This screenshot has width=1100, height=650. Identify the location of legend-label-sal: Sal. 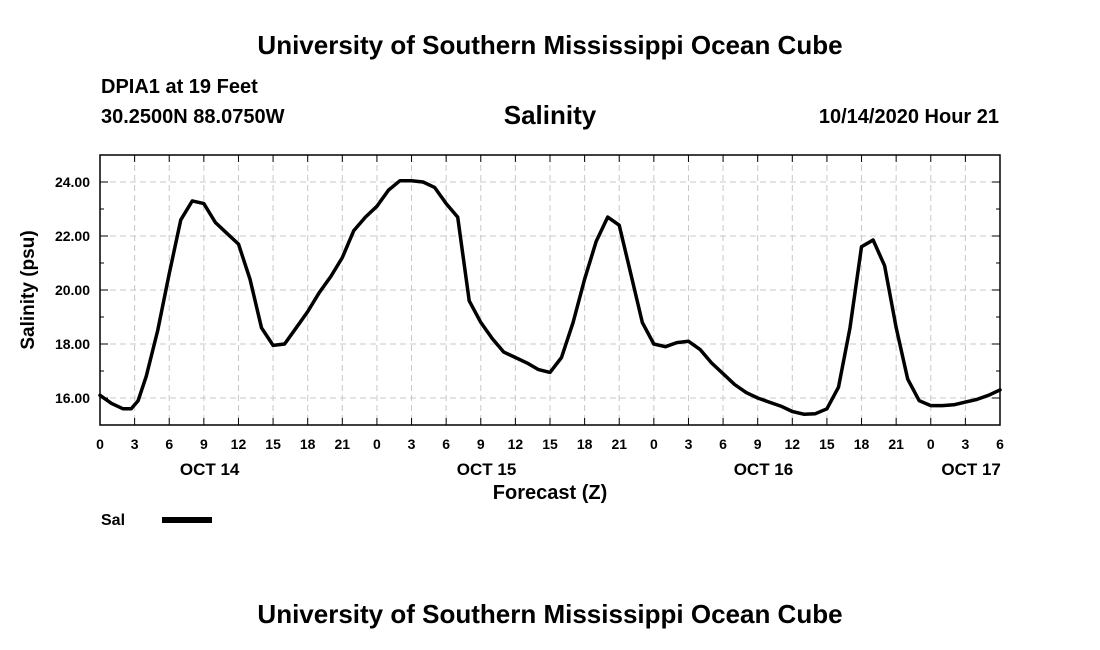
(113, 520).